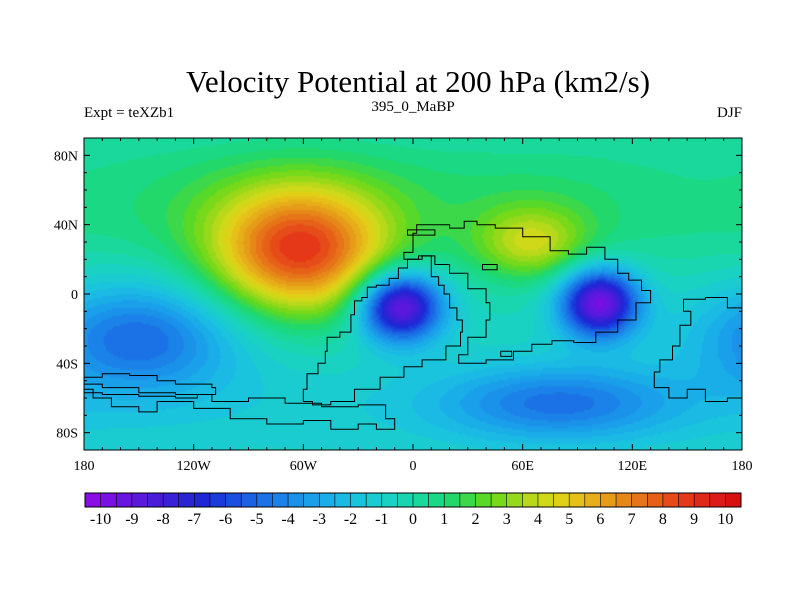 The image size is (800, 600). What do you see at coordinates (444, 519) in the screenshot?
I see `colorbar-label: 1` at bounding box center [444, 519].